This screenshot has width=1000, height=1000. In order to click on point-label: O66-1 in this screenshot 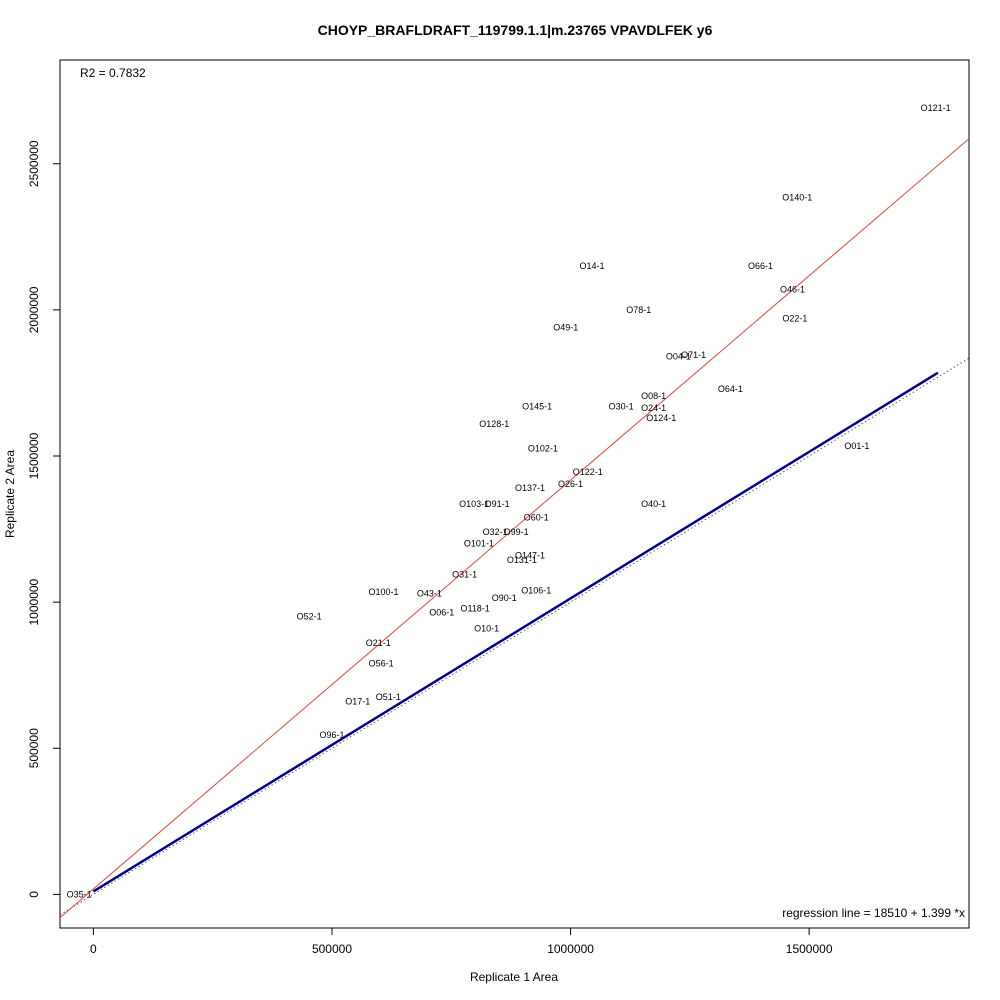, I will do `click(760, 266)`.